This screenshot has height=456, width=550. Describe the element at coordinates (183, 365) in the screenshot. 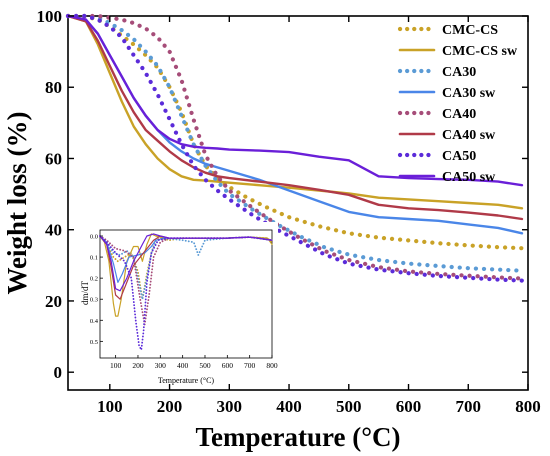

I see `inset-x-tick-label: 400` at that location.